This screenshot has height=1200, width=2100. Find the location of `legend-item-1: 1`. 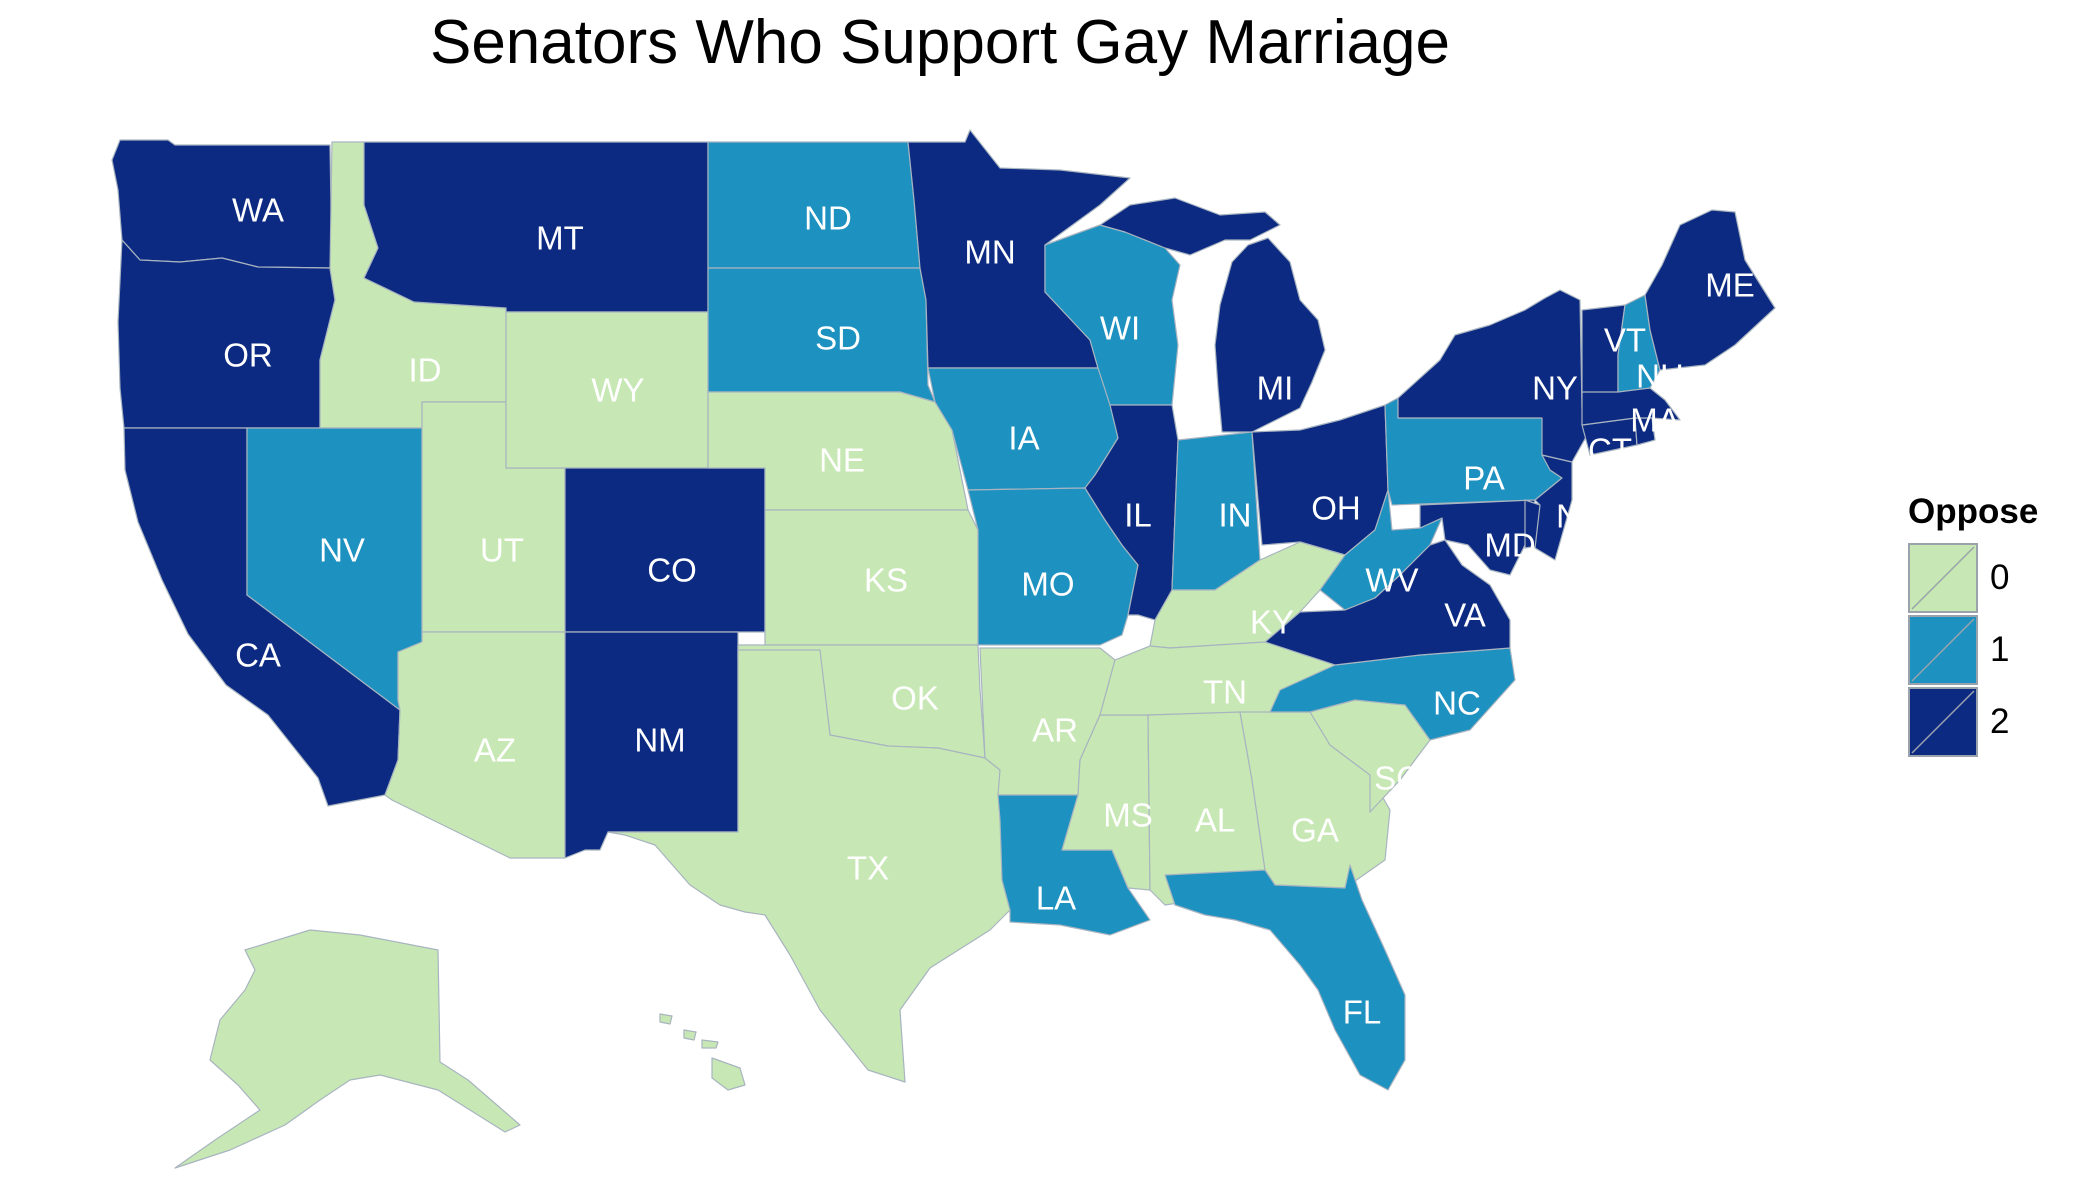

legend-item-1: 1 is located at coordinates (2003, 650).